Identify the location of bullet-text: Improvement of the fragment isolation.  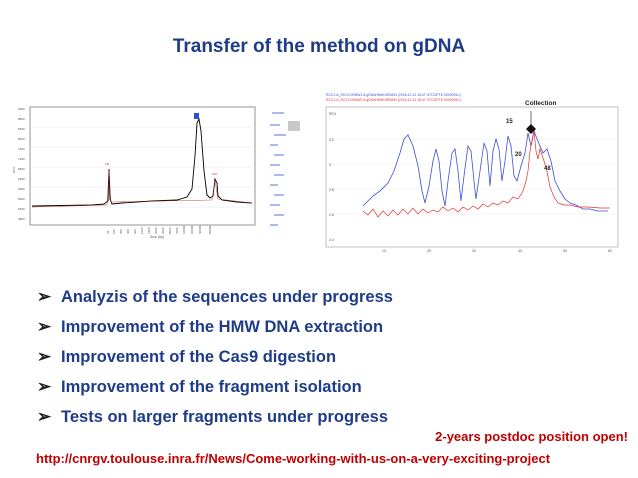
(211, 387).